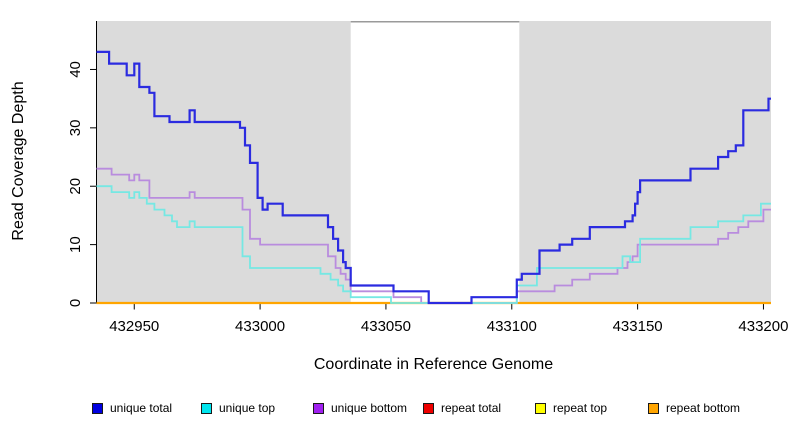  I want to click on y-axis-title: Read Coverage Depth, so click(18, 161).